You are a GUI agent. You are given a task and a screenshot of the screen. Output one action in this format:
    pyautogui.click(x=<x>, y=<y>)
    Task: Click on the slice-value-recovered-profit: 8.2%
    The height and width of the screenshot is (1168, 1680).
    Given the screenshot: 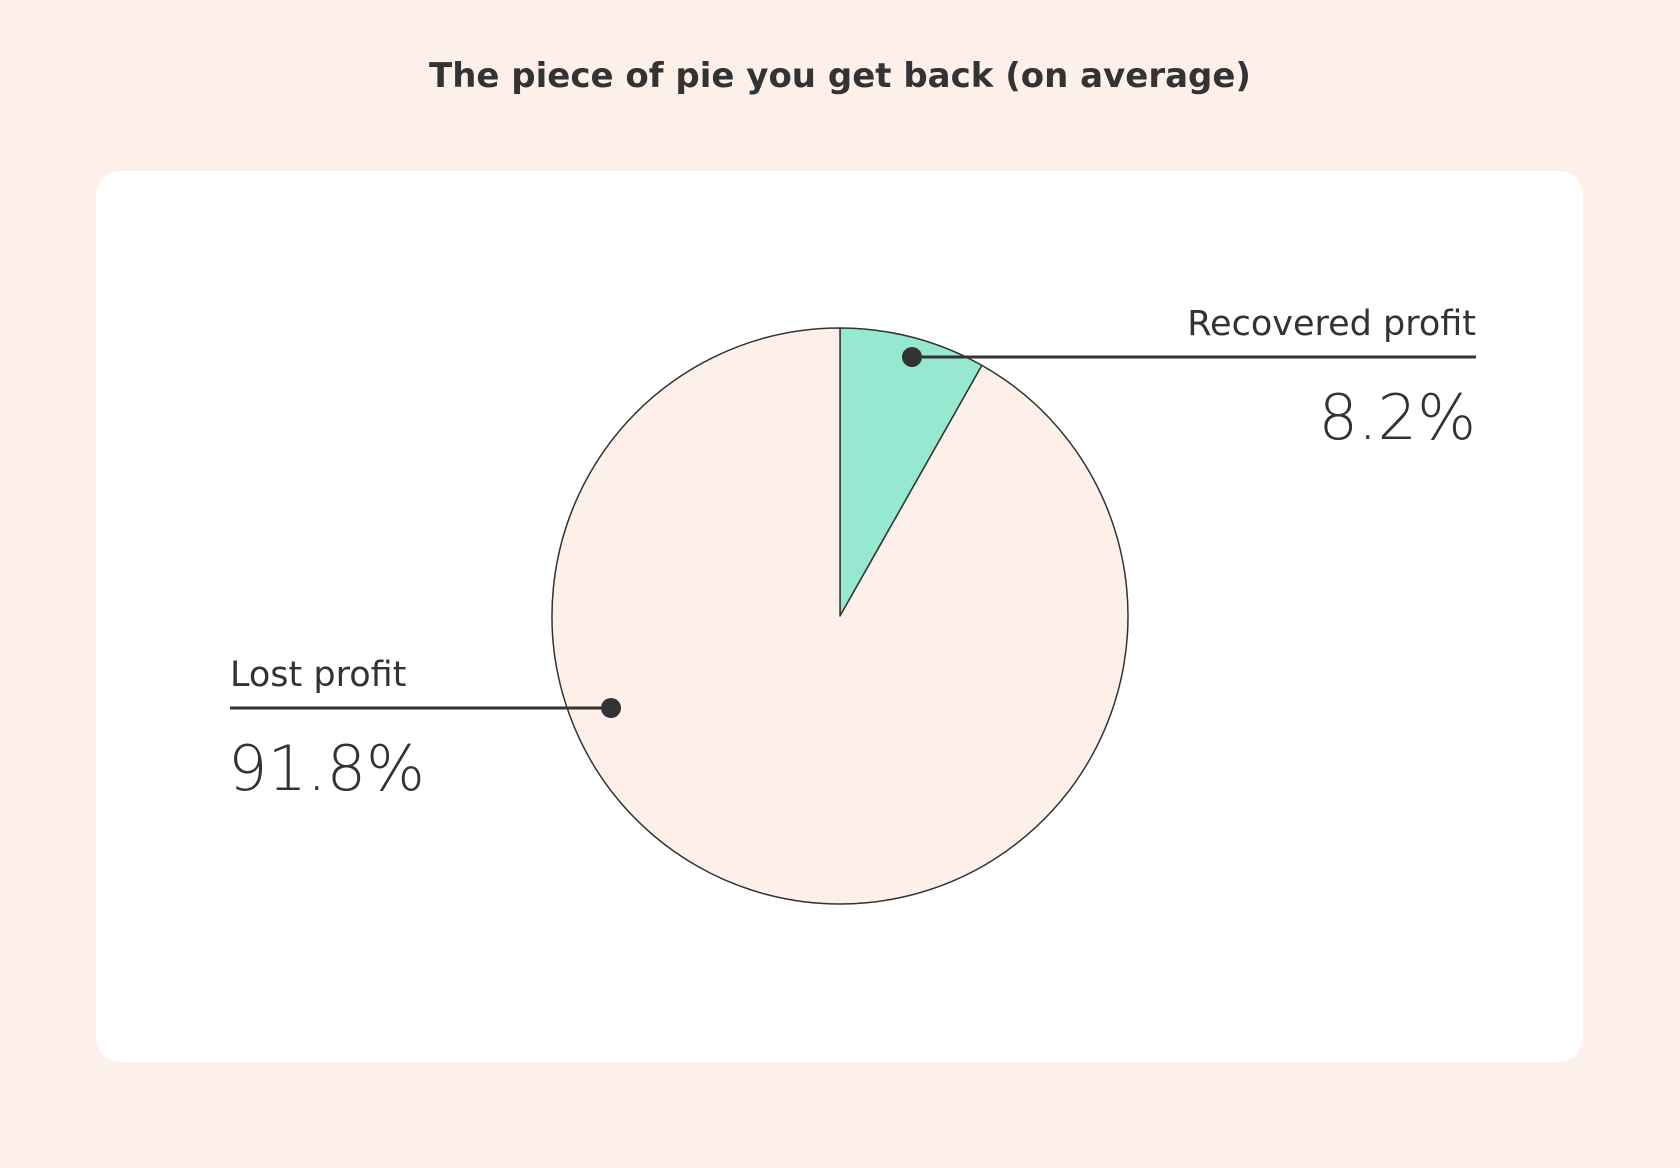 What is the action you would take?
    pyautogui.click(x=1397, y=417)
    